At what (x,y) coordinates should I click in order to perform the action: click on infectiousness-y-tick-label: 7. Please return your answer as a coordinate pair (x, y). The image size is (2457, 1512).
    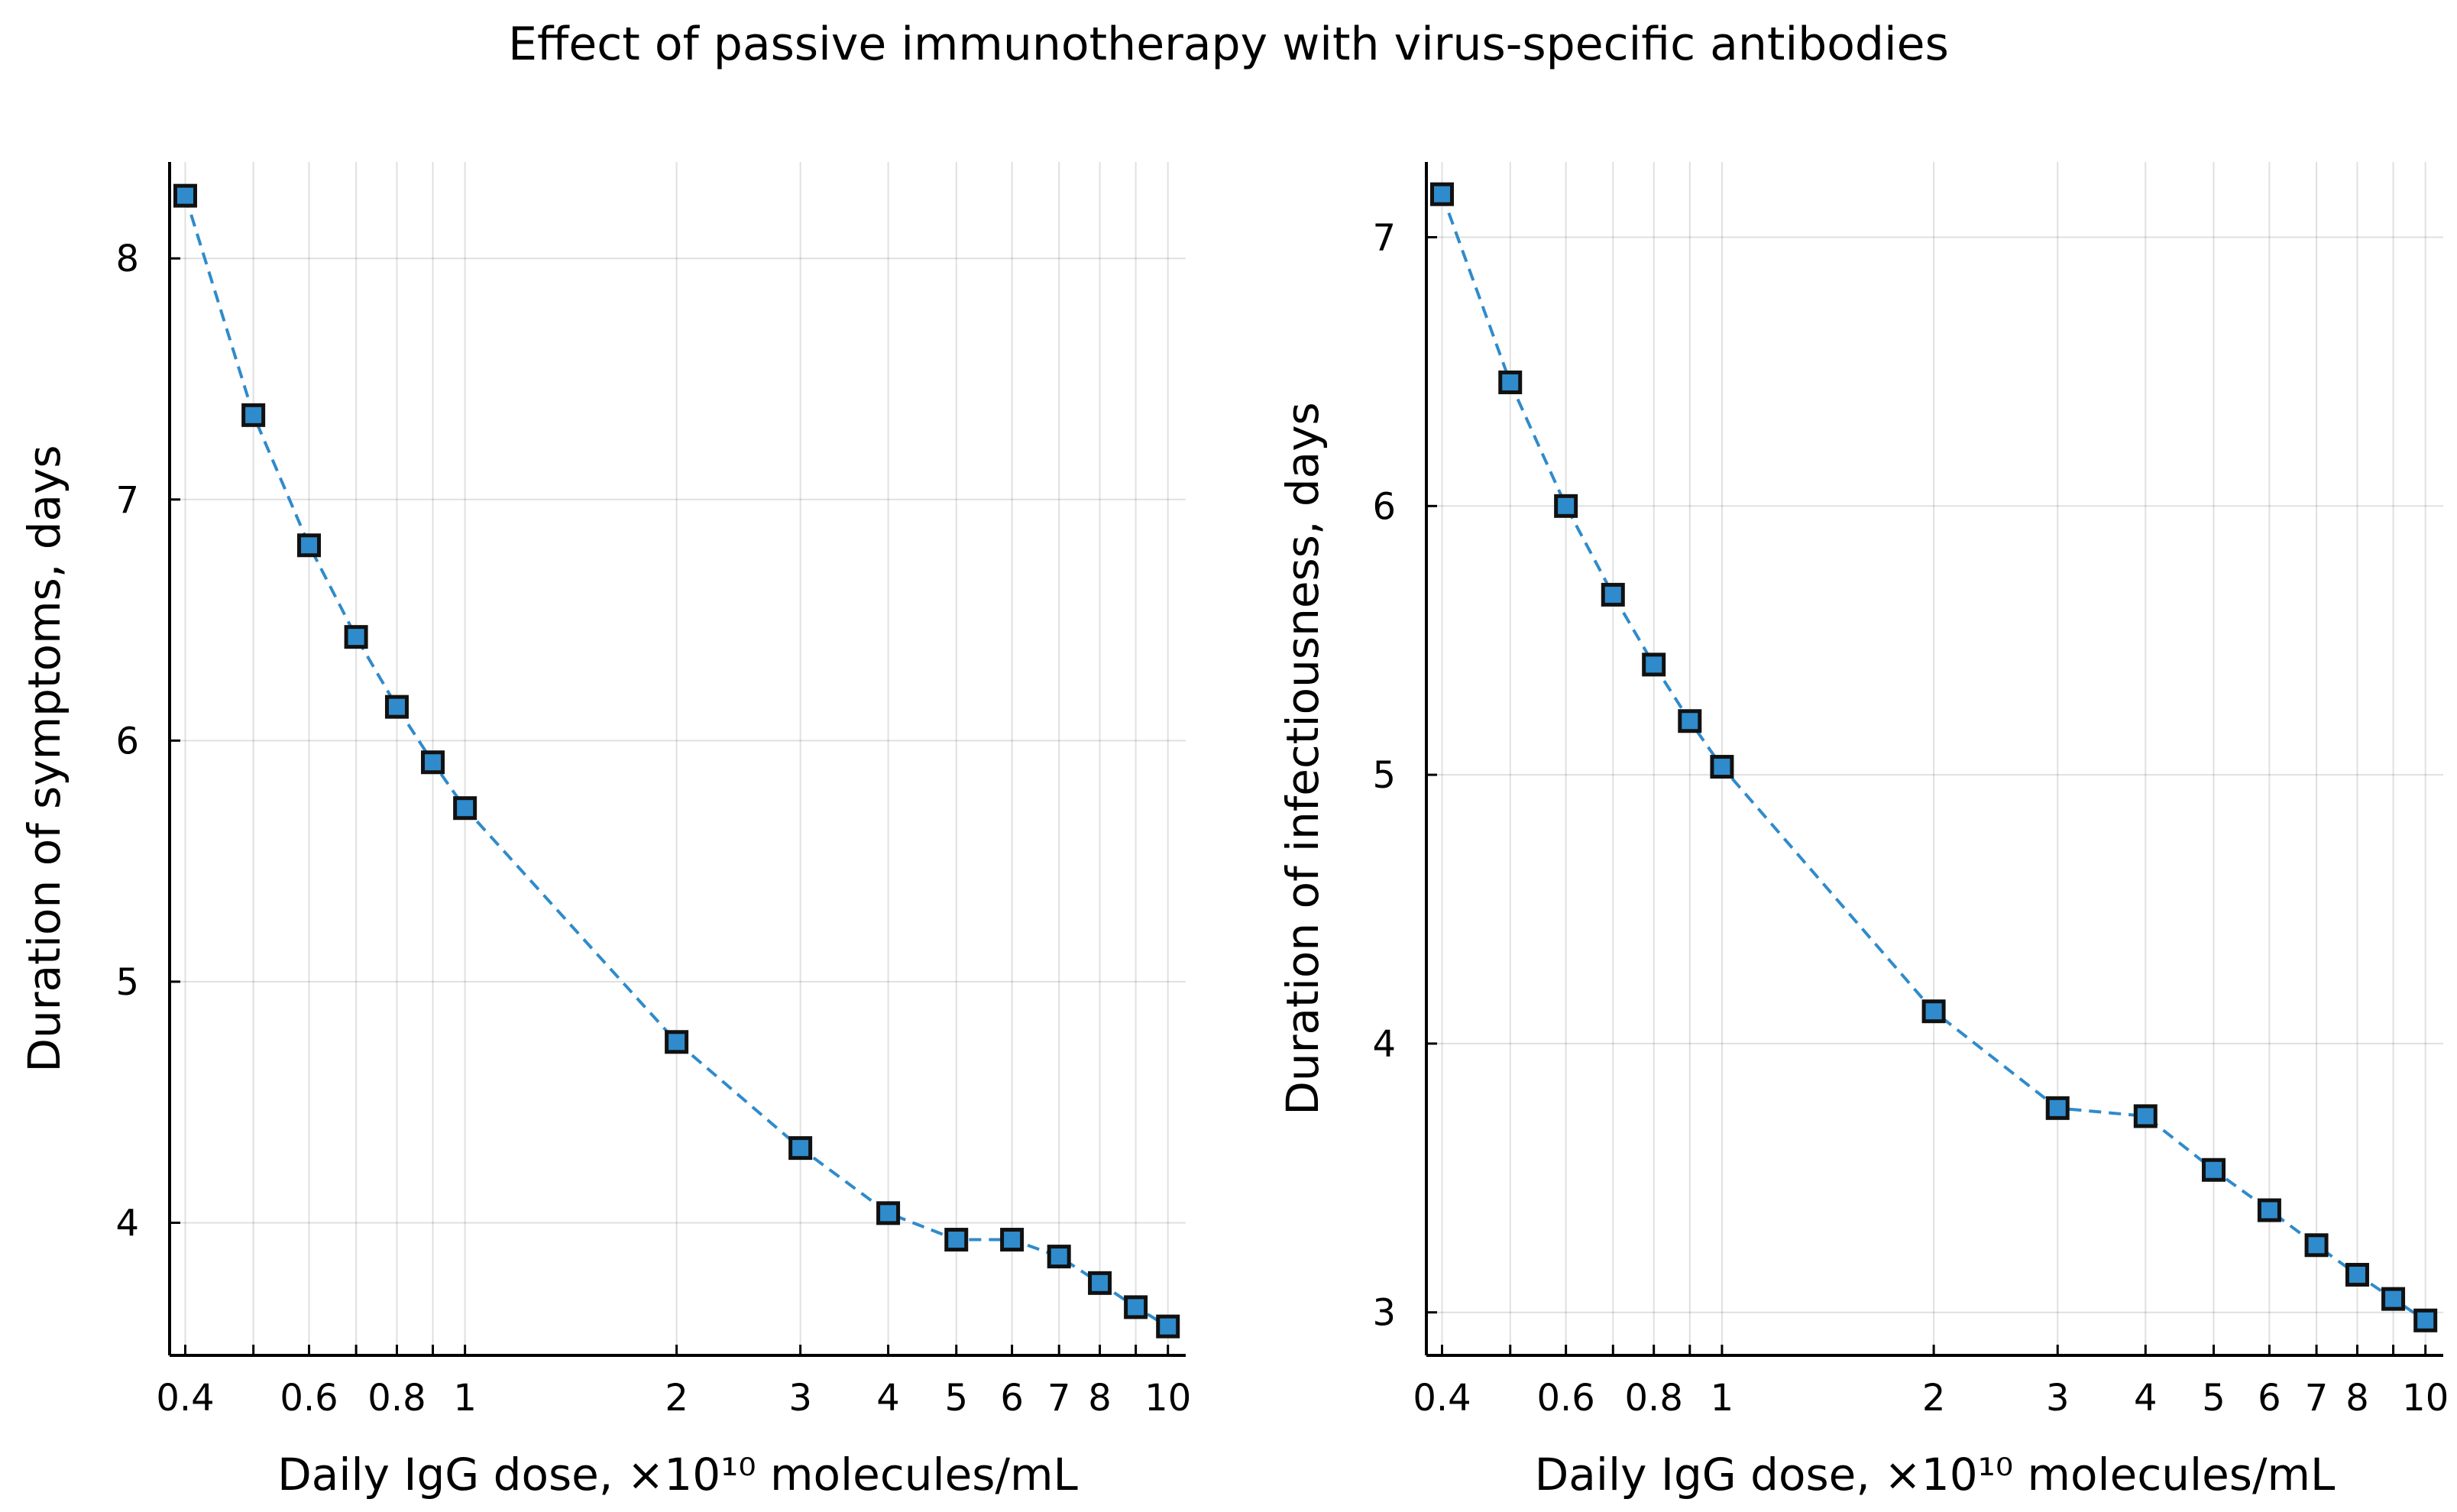
    Looking at the image, I should click on (1384, 238).